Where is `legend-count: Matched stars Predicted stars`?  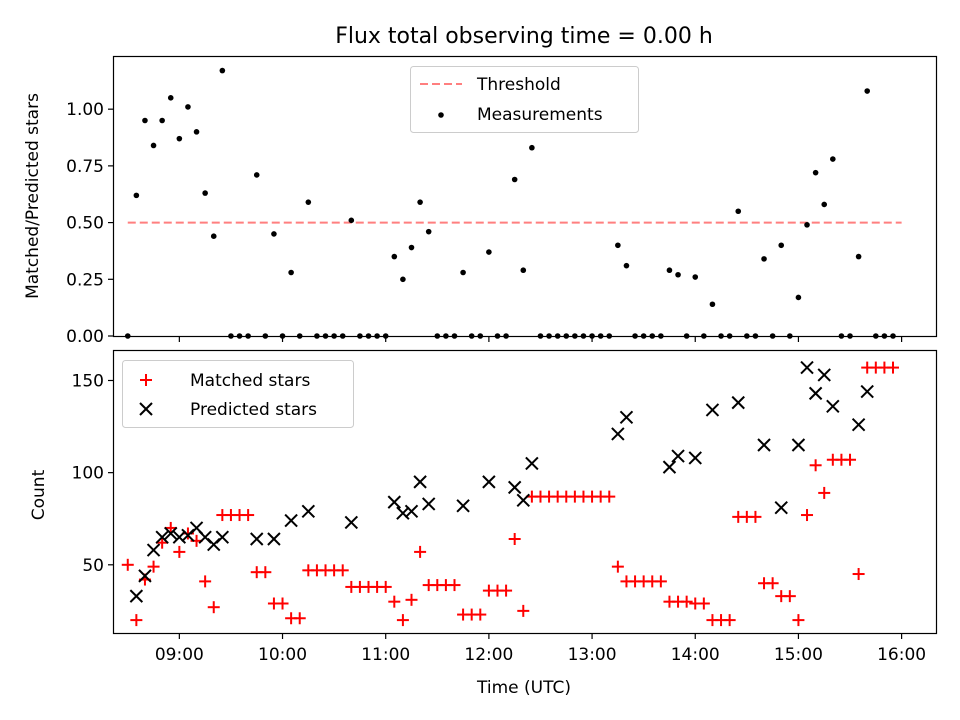
legend-count: Matched stars Predicted stars is located at coordinates (238, 394).